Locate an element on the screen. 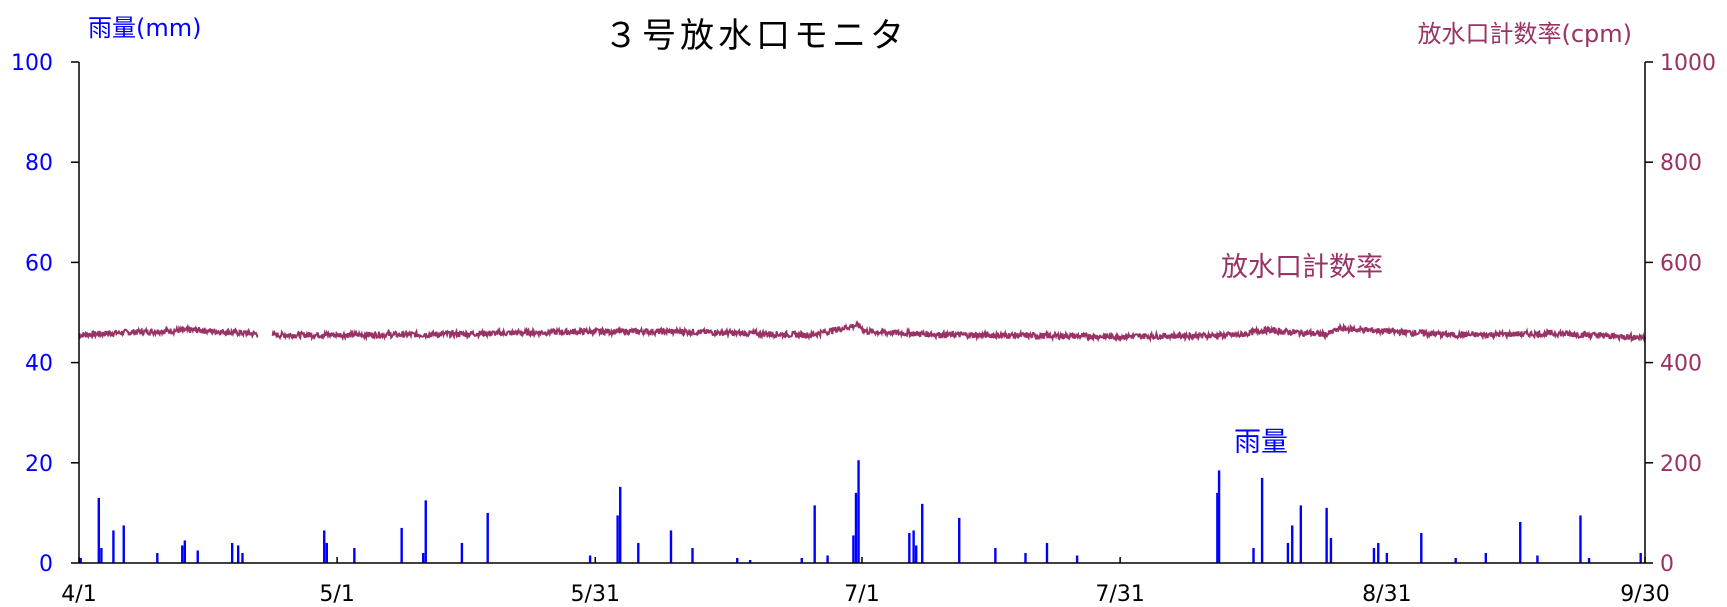  x-tick-label: 9/30 is located at coordinates (1644, 594).